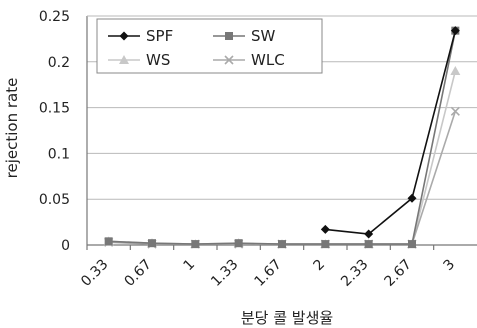 Image resolution: width=477 pixels, height=328 pixels. What do you see at coordinates (139, 60) in the screenshot?
I see `legend-item-ws: WS` at bounding box center [139, 60].